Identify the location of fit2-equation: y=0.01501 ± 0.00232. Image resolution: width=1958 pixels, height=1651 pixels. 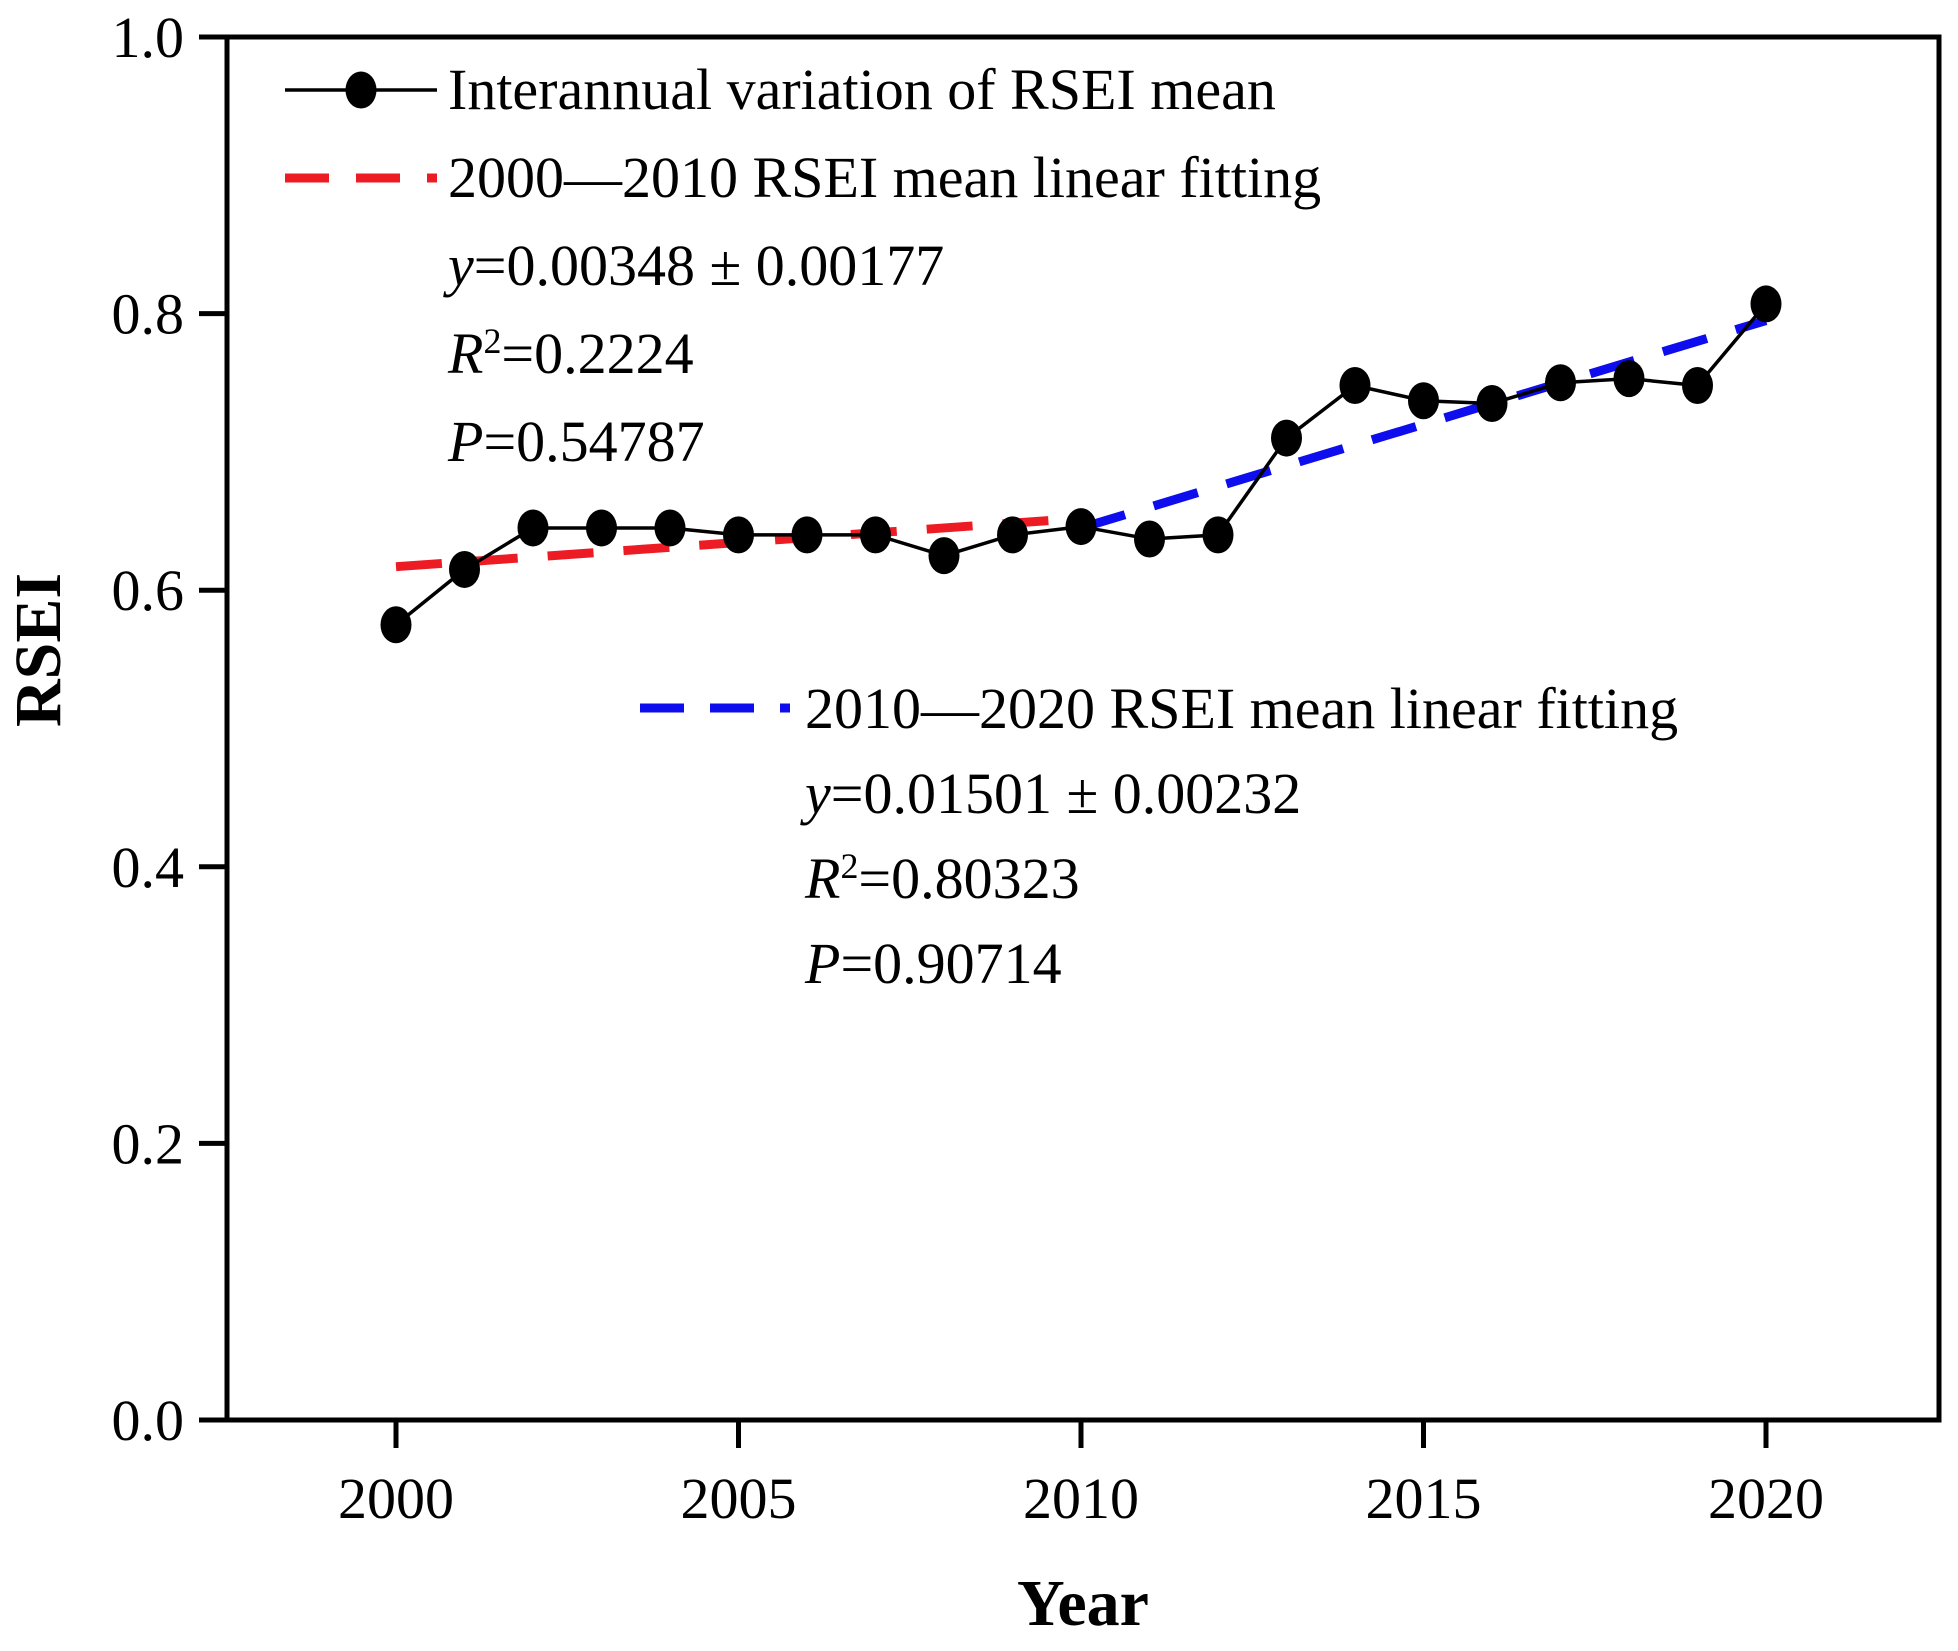
(1241, 793).